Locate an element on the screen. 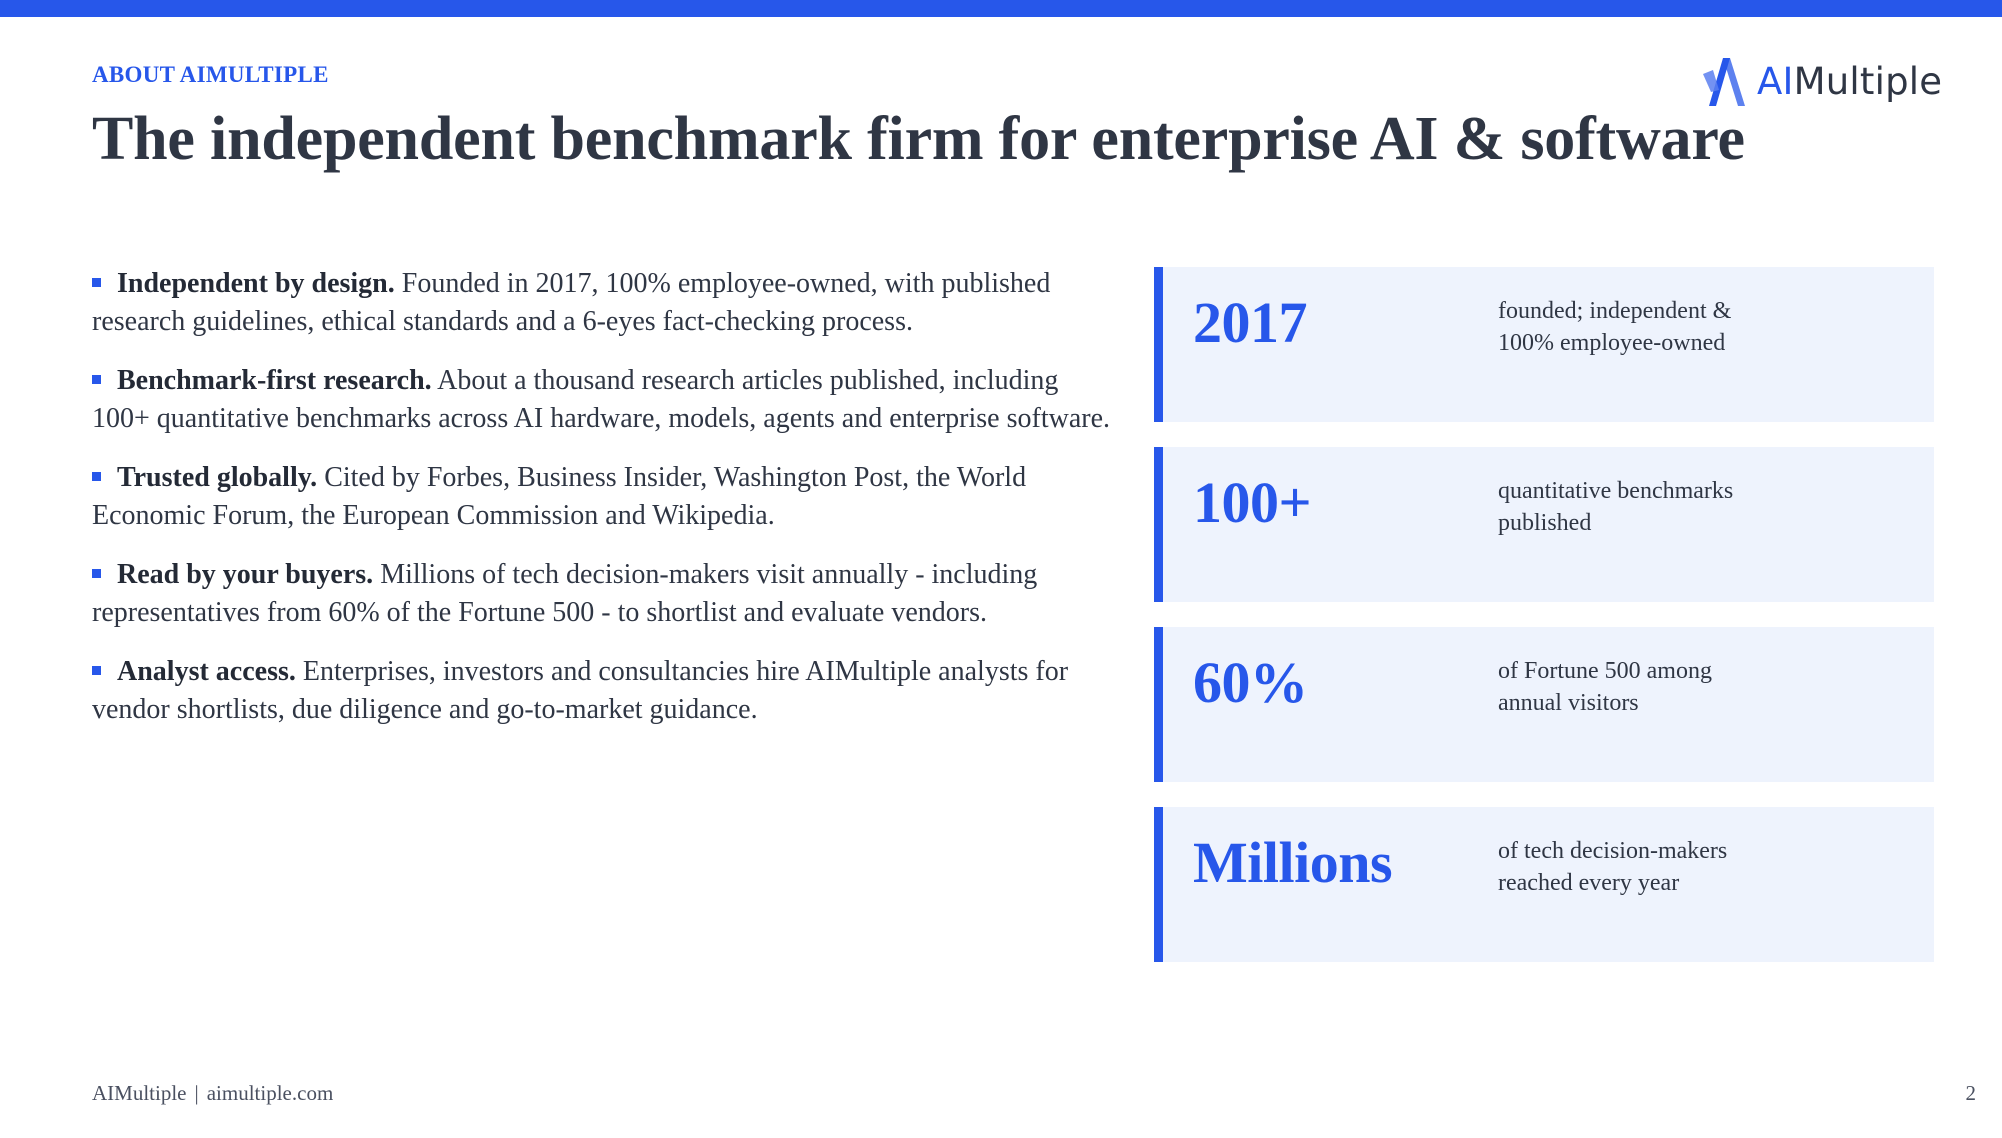 The image size is (2002, 1138). stat-desc-line: of Fortune 500 among is located at coordinates (1605, 671).